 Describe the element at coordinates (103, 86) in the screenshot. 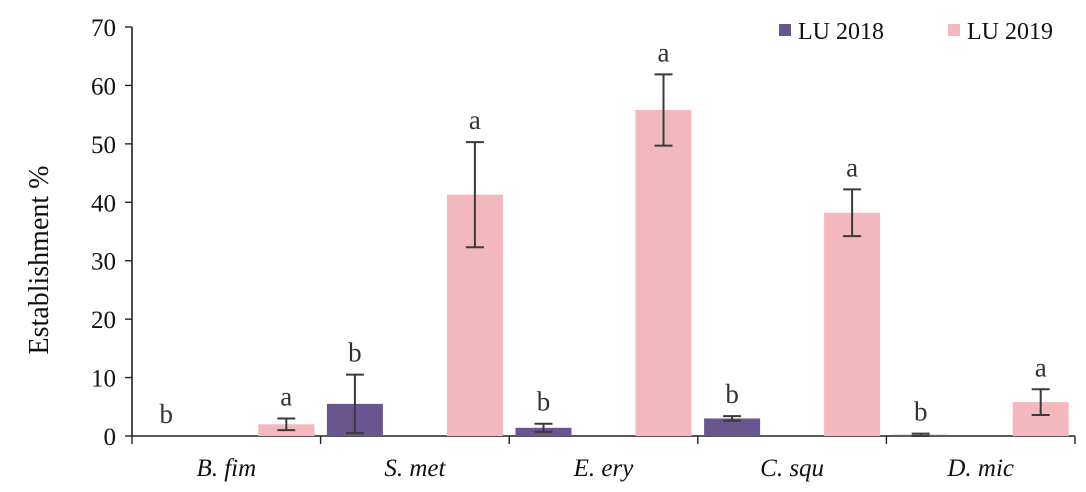

I see `y-tick-label: 60` at that location.